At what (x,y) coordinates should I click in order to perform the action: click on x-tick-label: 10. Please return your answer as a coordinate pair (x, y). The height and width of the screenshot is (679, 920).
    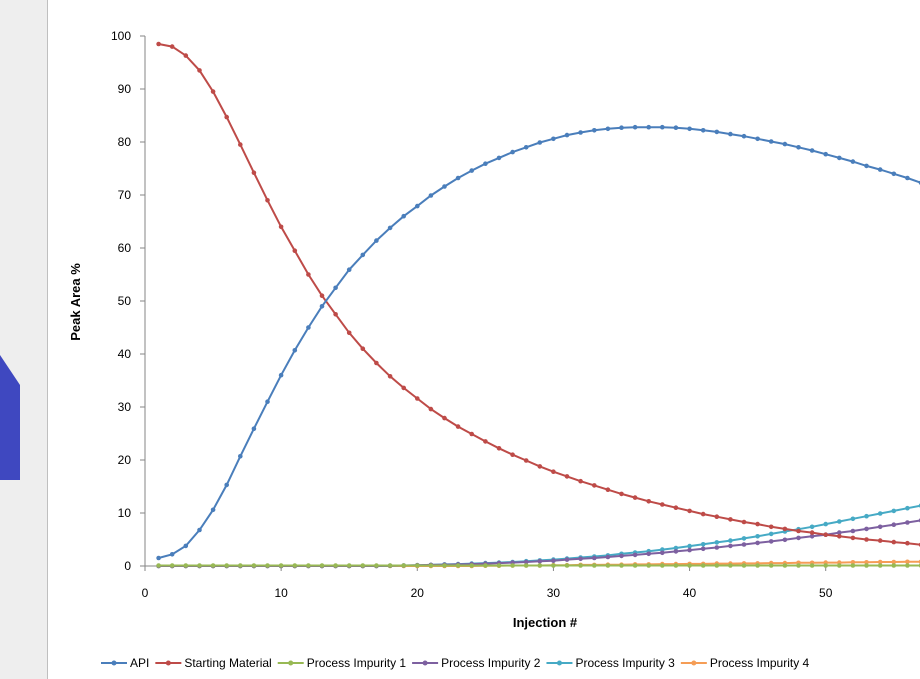
    Looking at the image, I should click on (281, 593).